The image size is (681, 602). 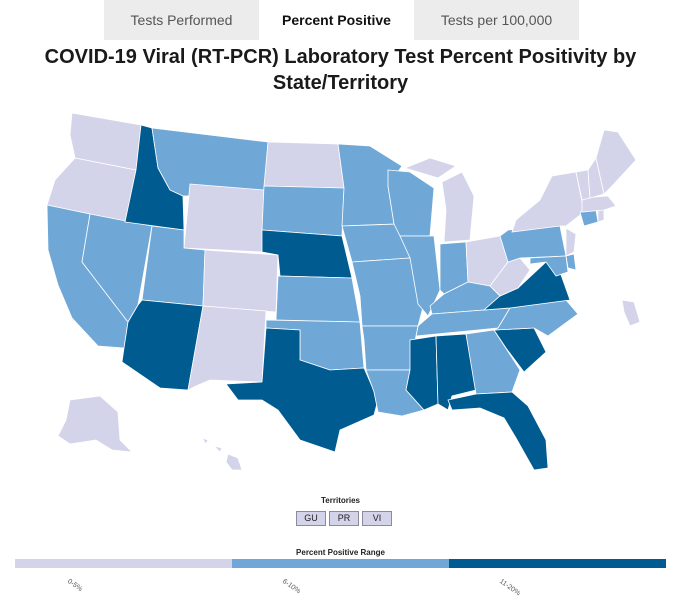 What do you see at coordinates (420, 276) in the screenshot?
I see `state-il` at bounding box center [420, 276].